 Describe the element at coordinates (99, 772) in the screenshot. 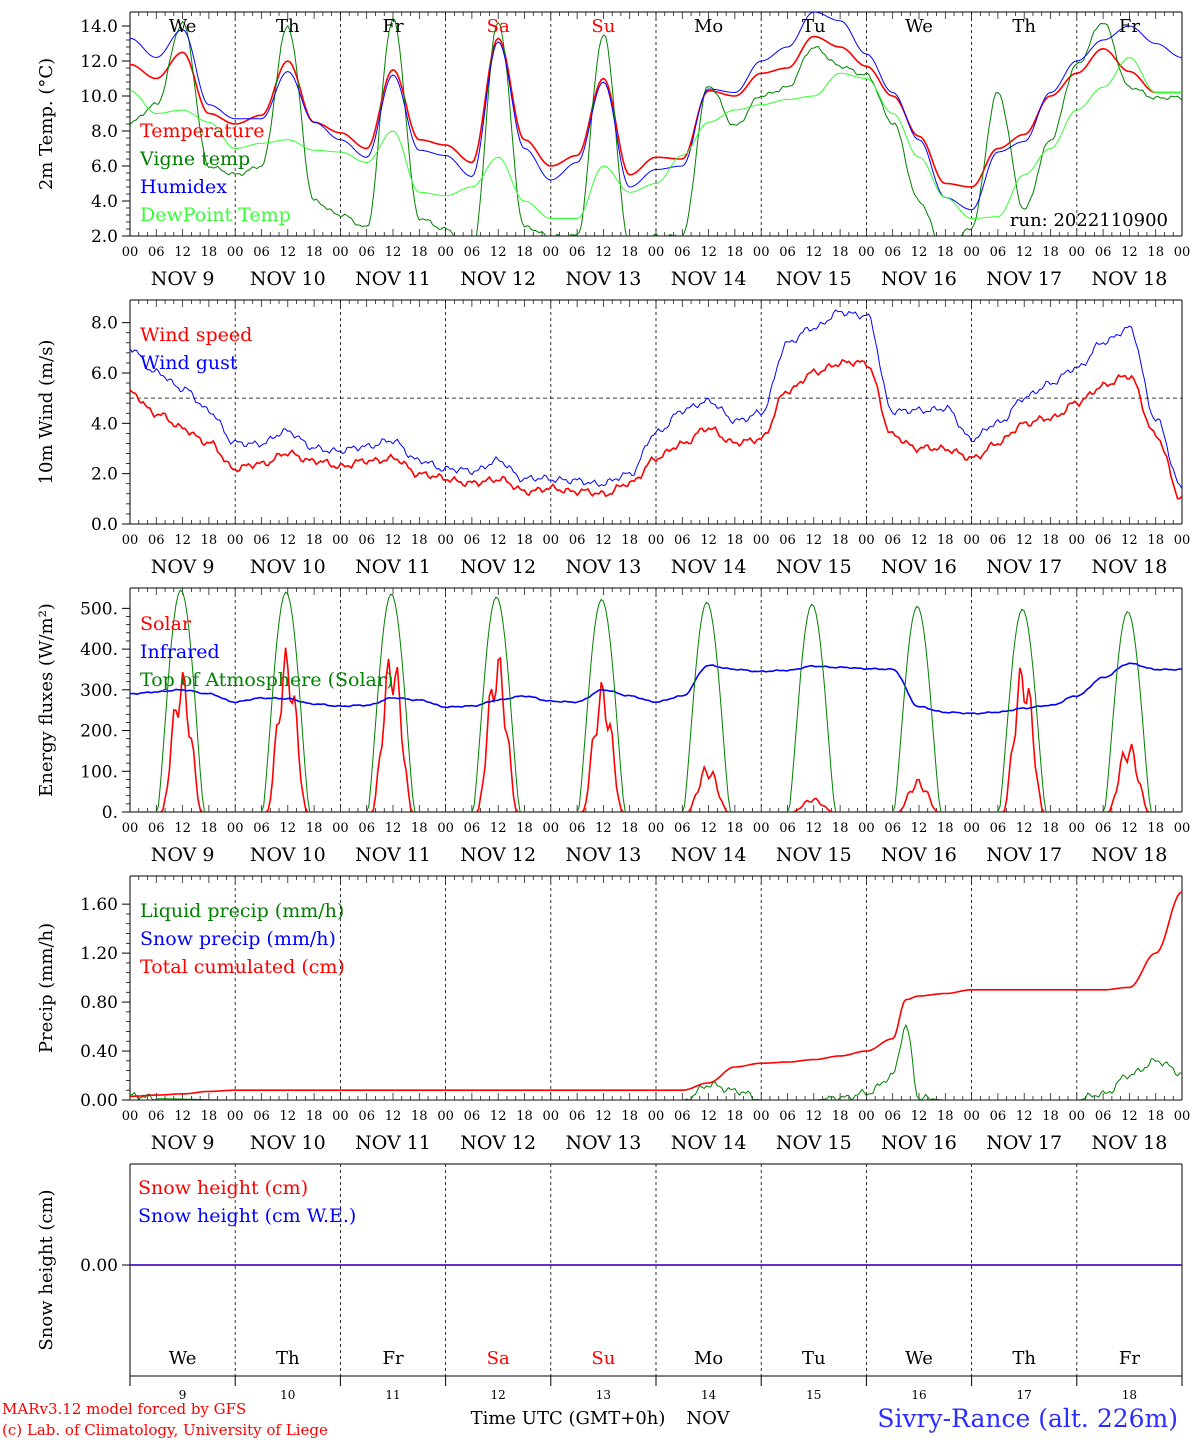

I see `y-tick-label: 100.` at that location.